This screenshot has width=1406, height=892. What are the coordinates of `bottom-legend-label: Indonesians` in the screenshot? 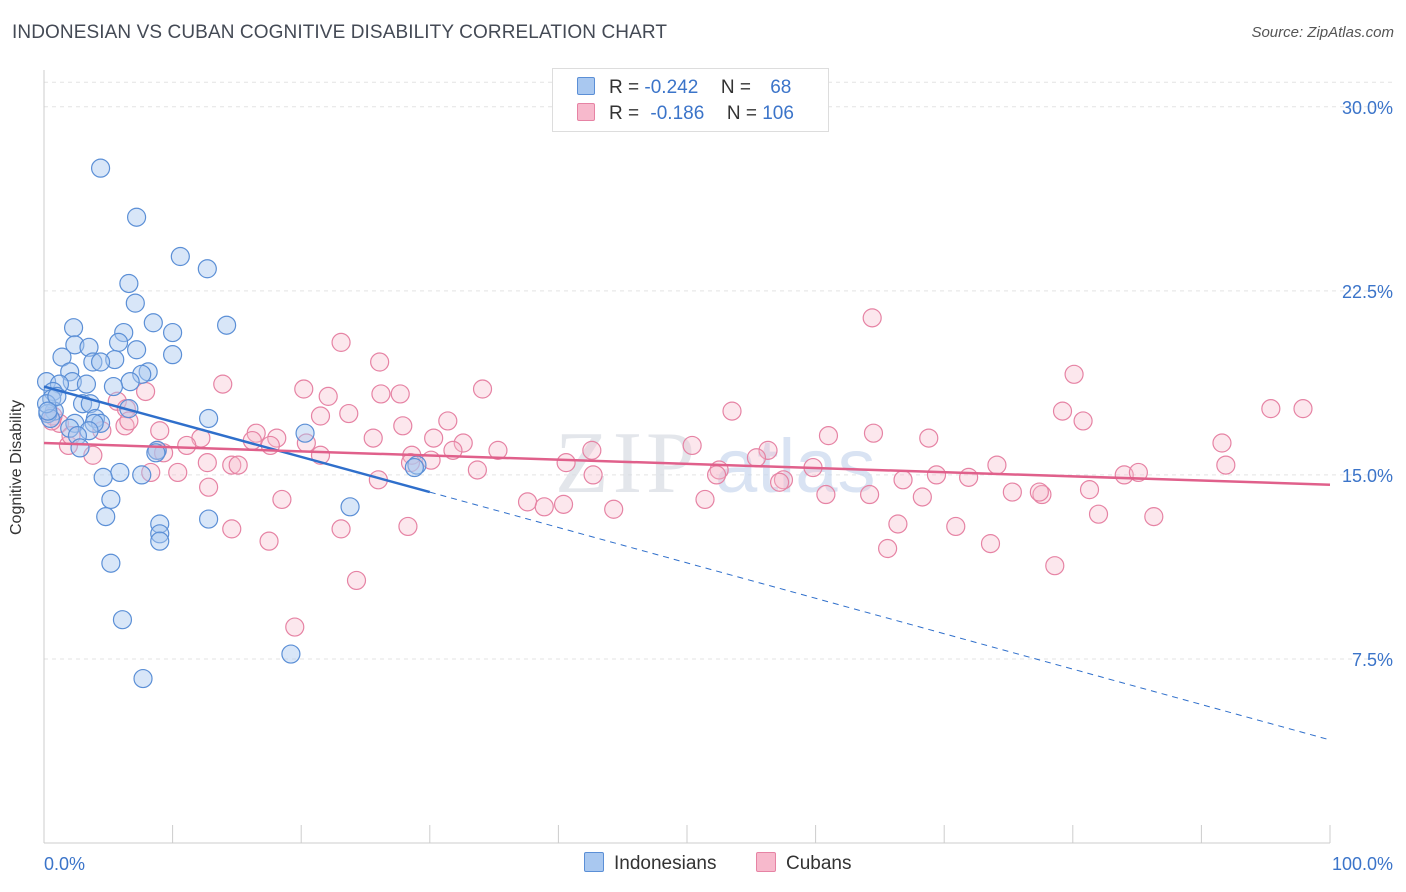 It's located at (665, 863).